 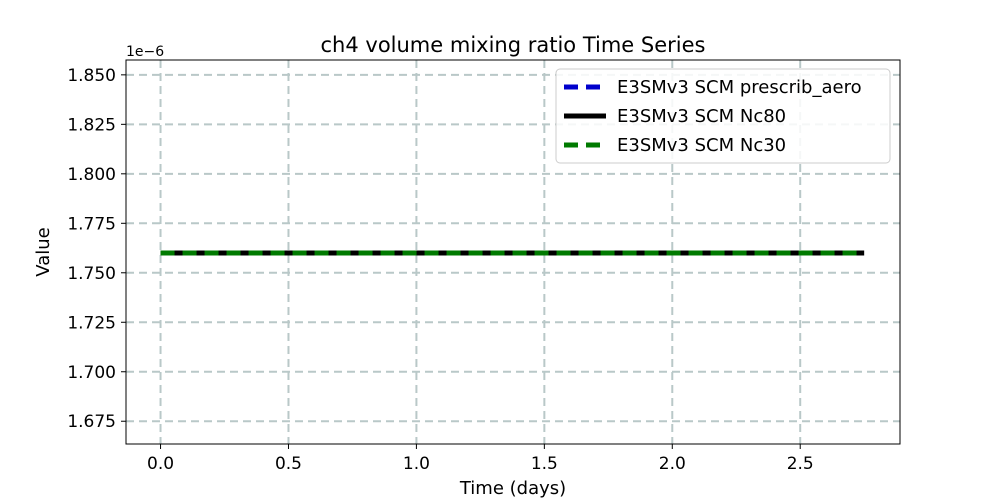 I want to click on y-tick-label: 1.825, so click(x=91, y=125).